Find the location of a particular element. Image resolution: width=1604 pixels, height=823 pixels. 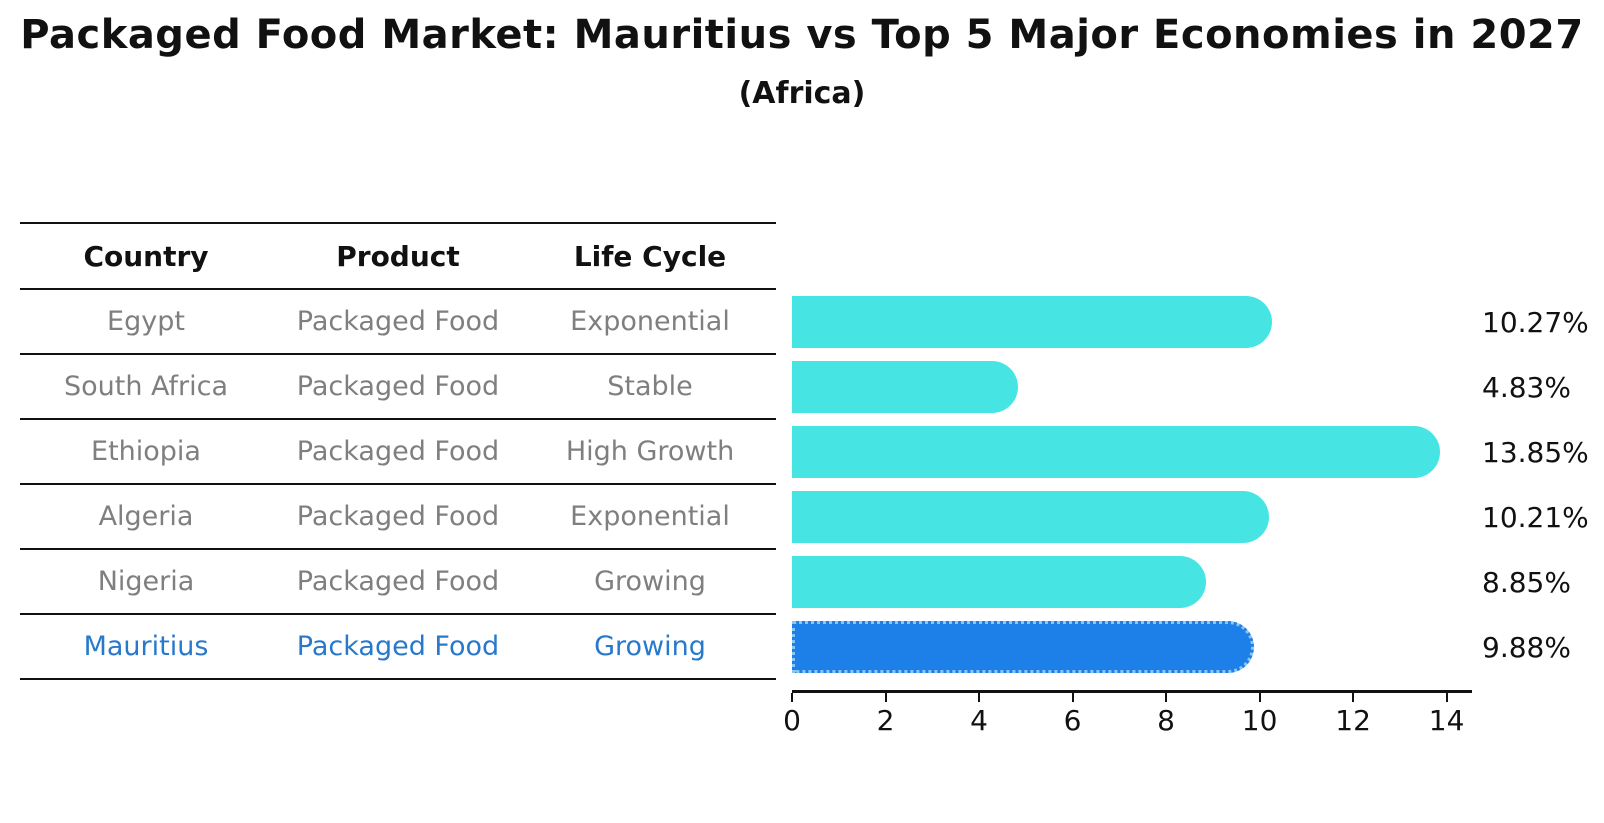

value-label: 8.85% is located at coordinates (1526, 582).